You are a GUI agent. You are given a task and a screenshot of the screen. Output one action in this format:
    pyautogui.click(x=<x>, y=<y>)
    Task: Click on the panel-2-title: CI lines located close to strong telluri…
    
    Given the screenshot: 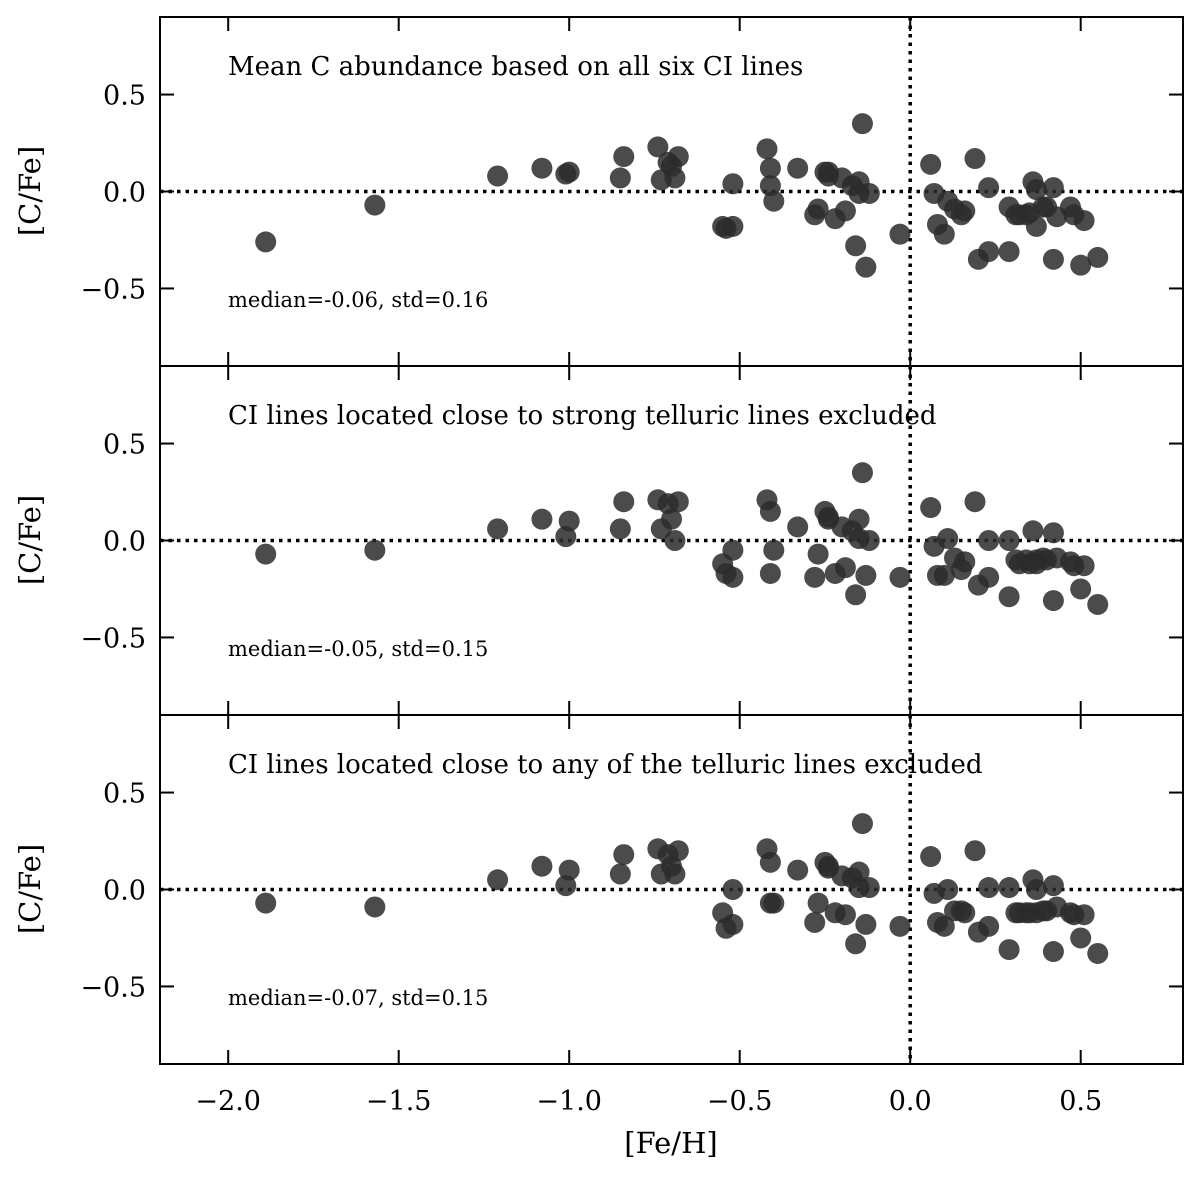 What is the action you would take?
    pyautogui.click(x=582, y=416)
    